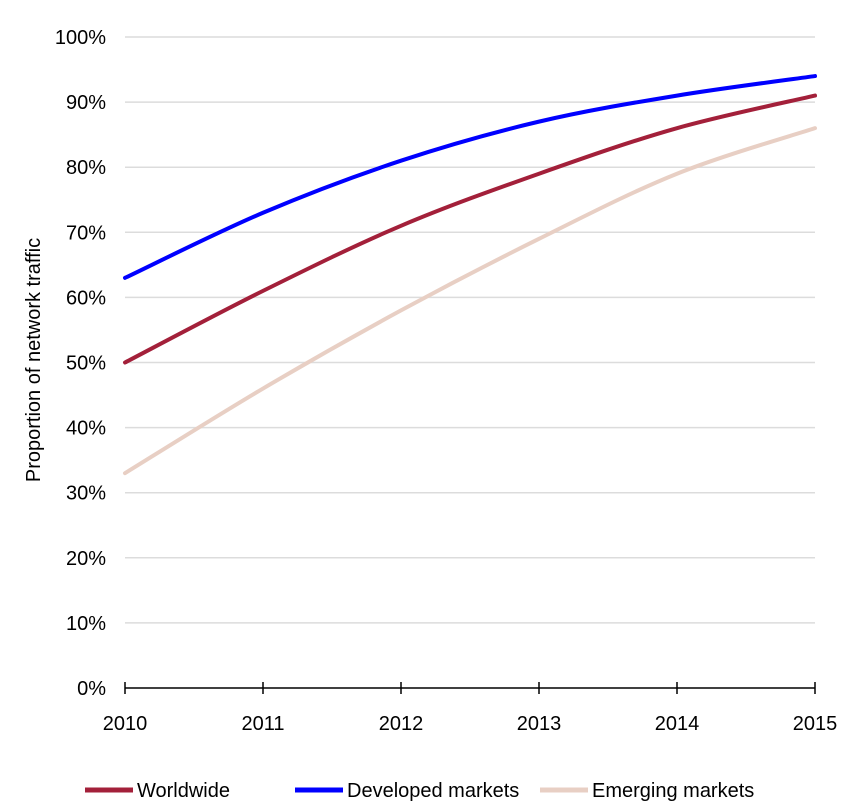 This screenshot has height=807, width=857. I want to click on x-tick-label: 2011, so click(262, 724).